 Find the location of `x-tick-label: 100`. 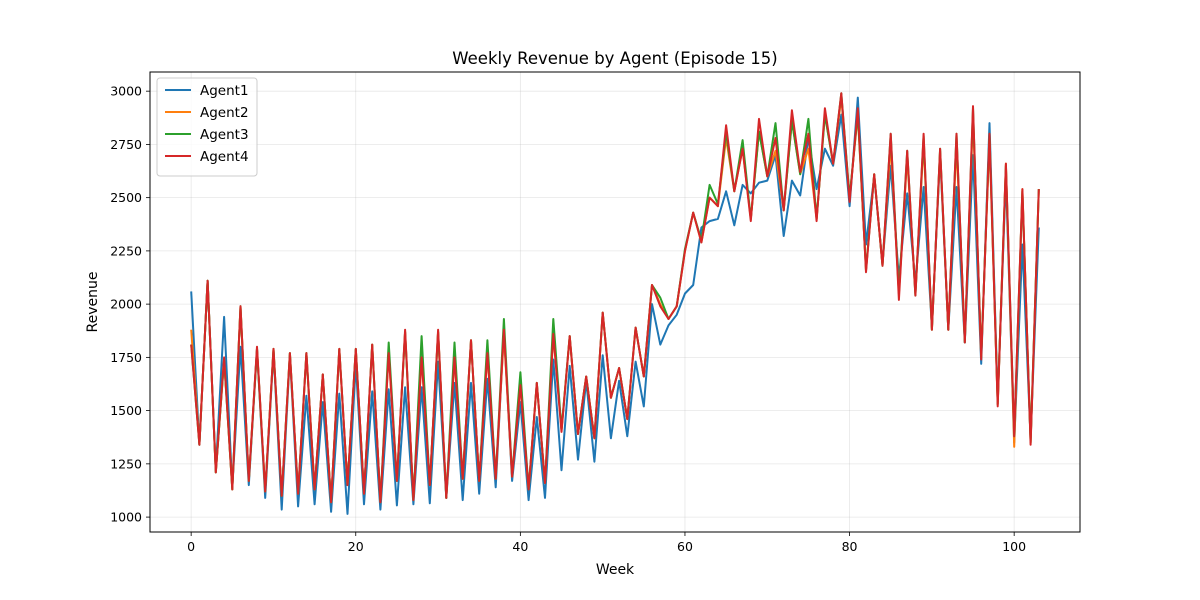

x-tick-label: 100 is located at coordinates (1014, 546).